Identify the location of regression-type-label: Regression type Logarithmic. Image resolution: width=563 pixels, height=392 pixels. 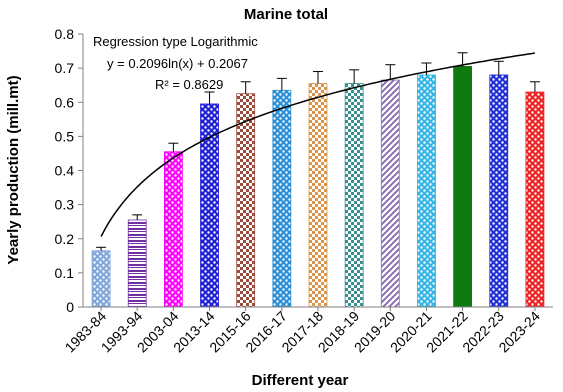
(175, 41).